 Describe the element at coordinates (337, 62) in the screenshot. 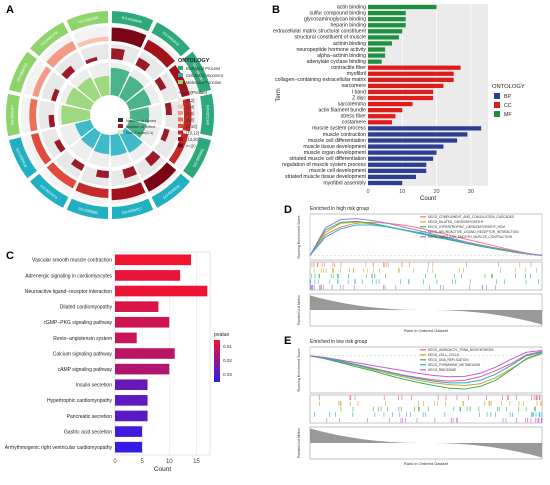

I see `term-label: adenylate cyclase binding` at that location.